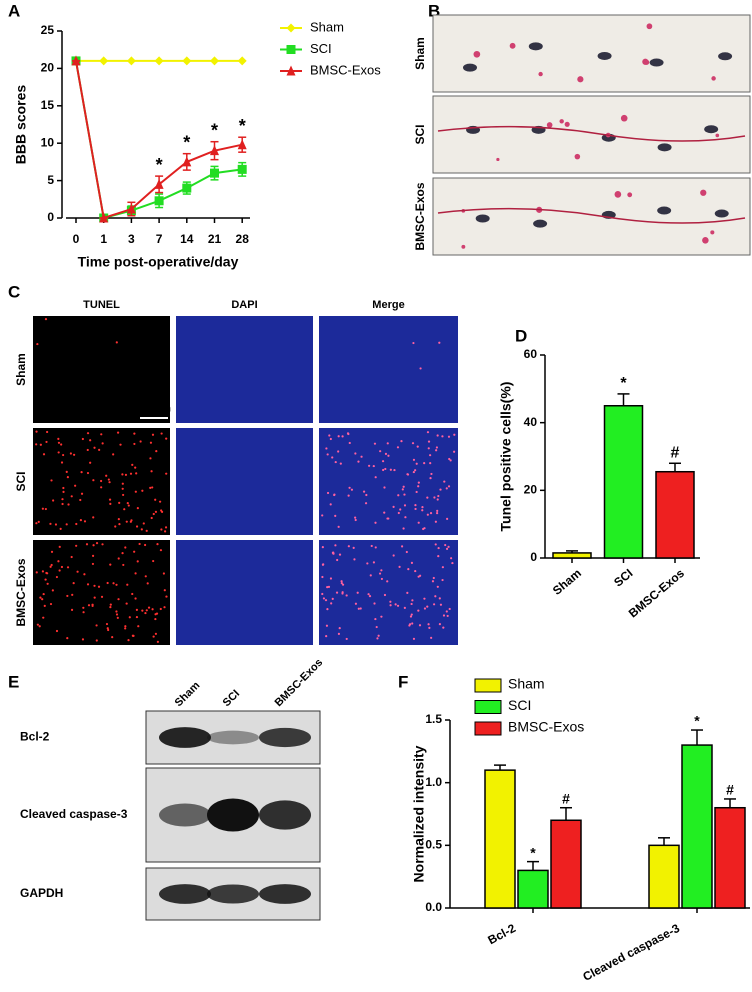 Image resolution: width=752 pixels, height=992 pixels. I want to click on legend-label: SCI, so click(519, 705).